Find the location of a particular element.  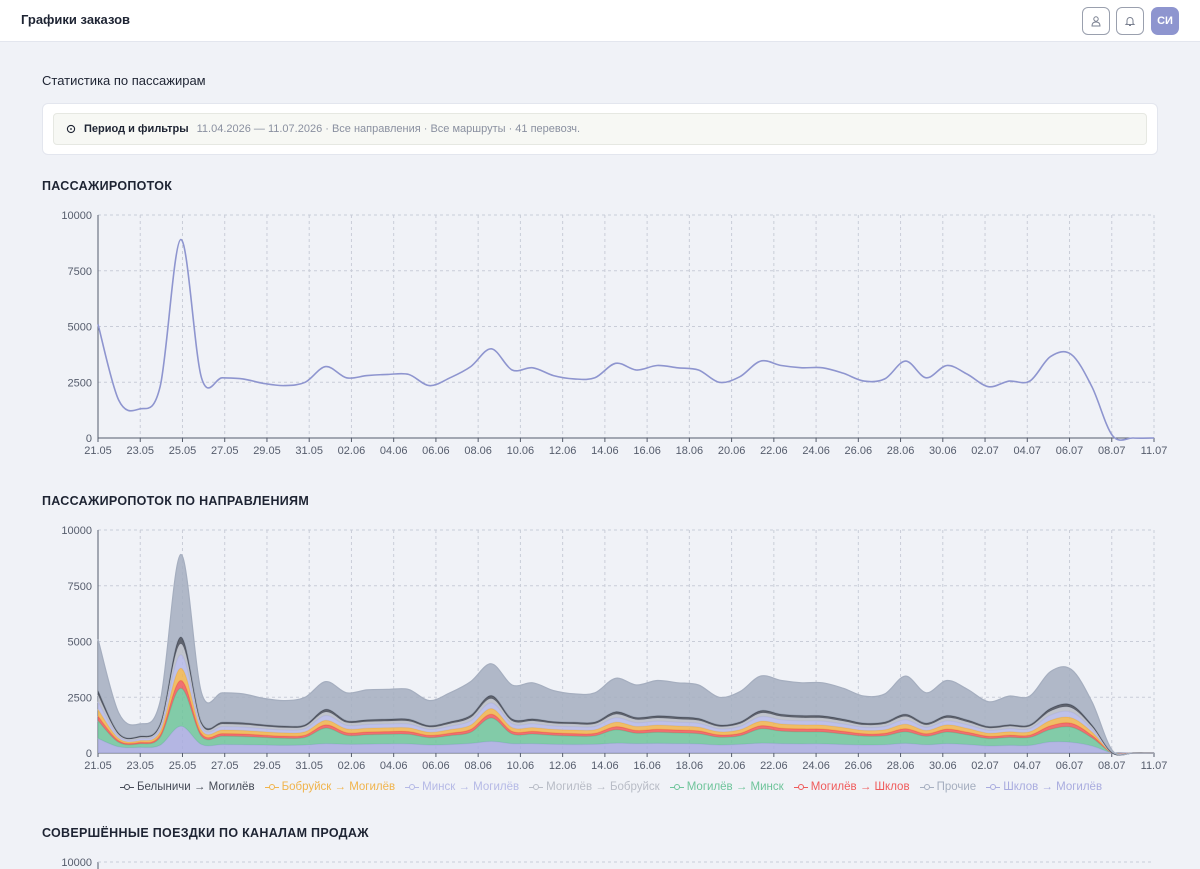

user-icon is located at coordinates (1096, 21).